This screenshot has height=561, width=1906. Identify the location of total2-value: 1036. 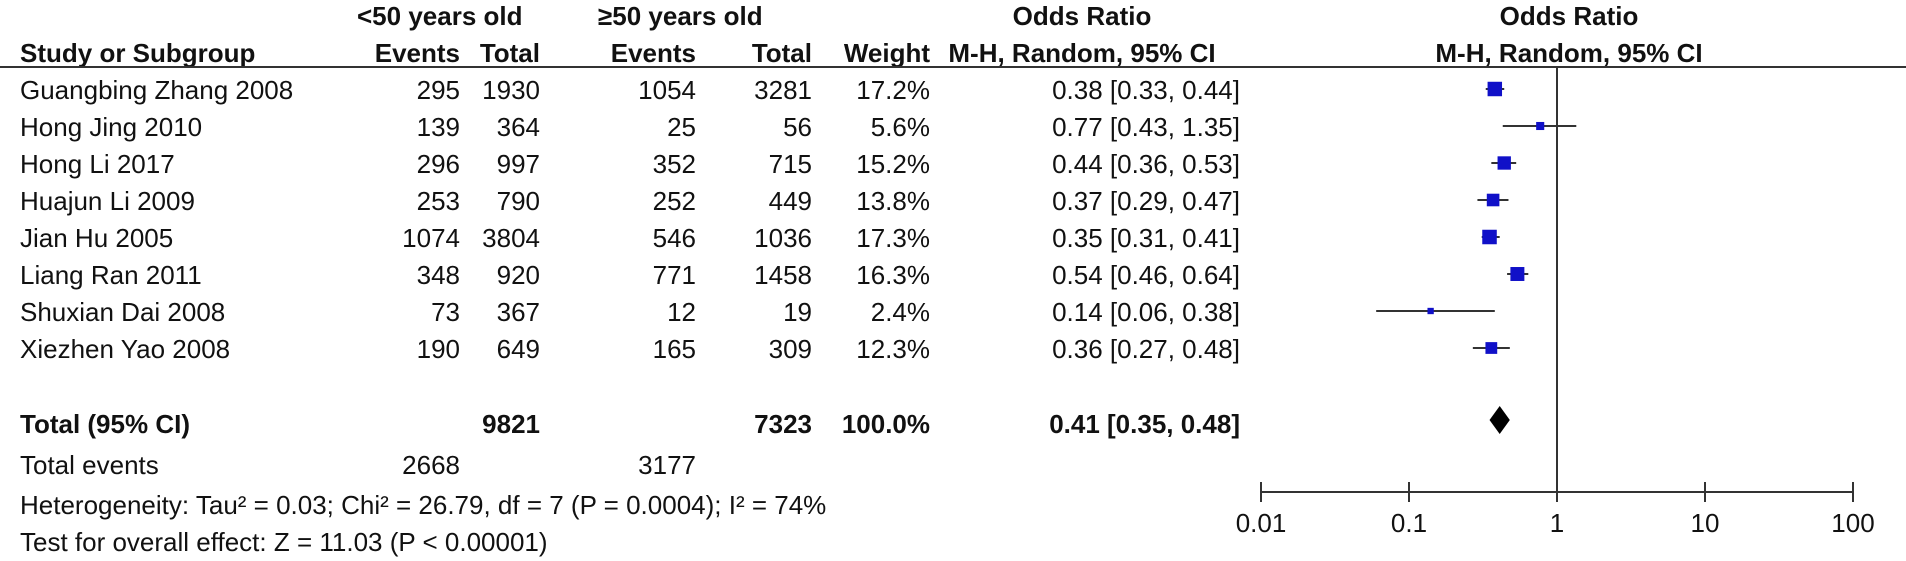
(783, 238).